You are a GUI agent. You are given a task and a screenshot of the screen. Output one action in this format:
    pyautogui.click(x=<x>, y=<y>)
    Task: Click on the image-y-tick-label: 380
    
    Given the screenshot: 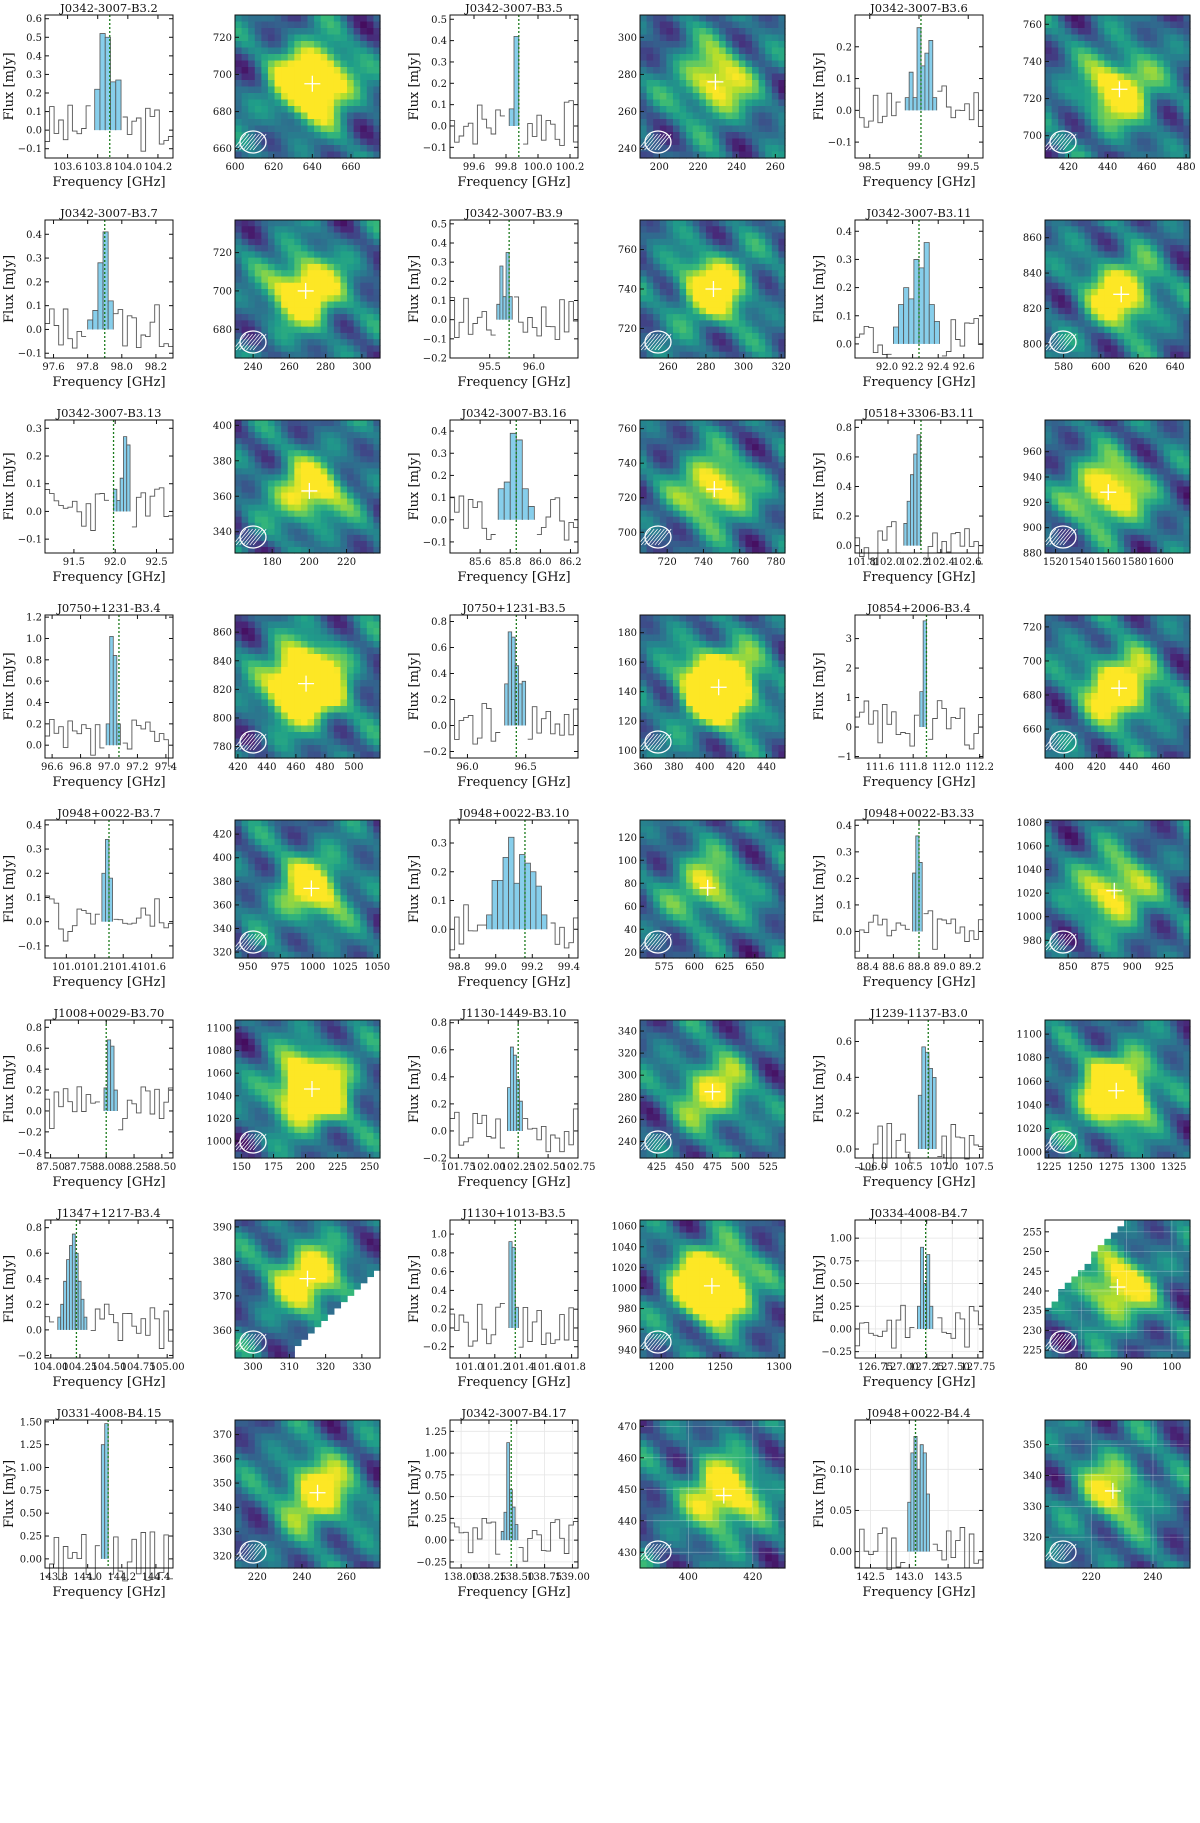 What is the action you would take?
    pyautogui.click(x=222, y=461)
    